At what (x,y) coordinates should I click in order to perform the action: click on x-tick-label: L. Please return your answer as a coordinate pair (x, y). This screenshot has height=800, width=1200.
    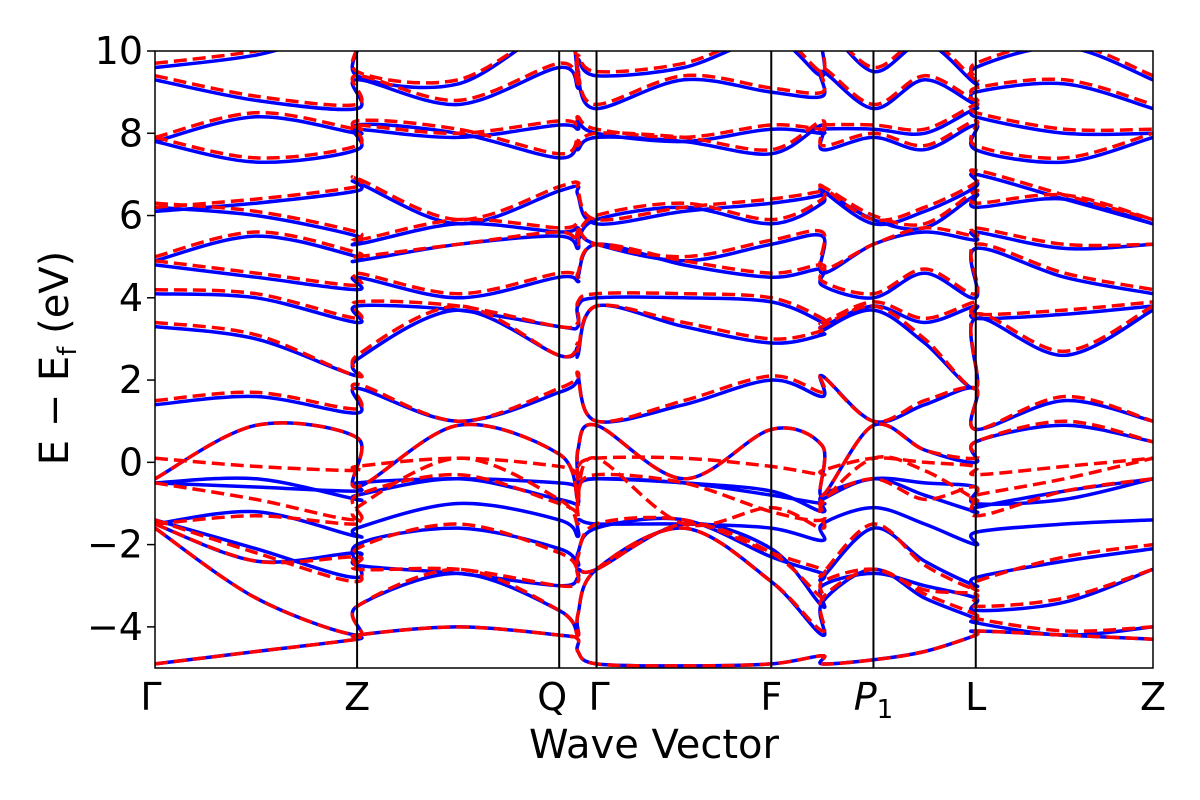
    Looking at the image, I should click on (975, 697).